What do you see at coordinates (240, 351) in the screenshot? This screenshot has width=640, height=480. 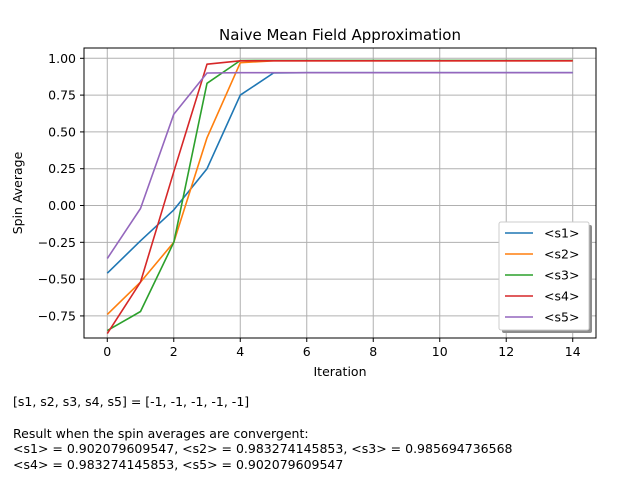 I see `x-tick-label: 4` at bounding box center [240, 351].